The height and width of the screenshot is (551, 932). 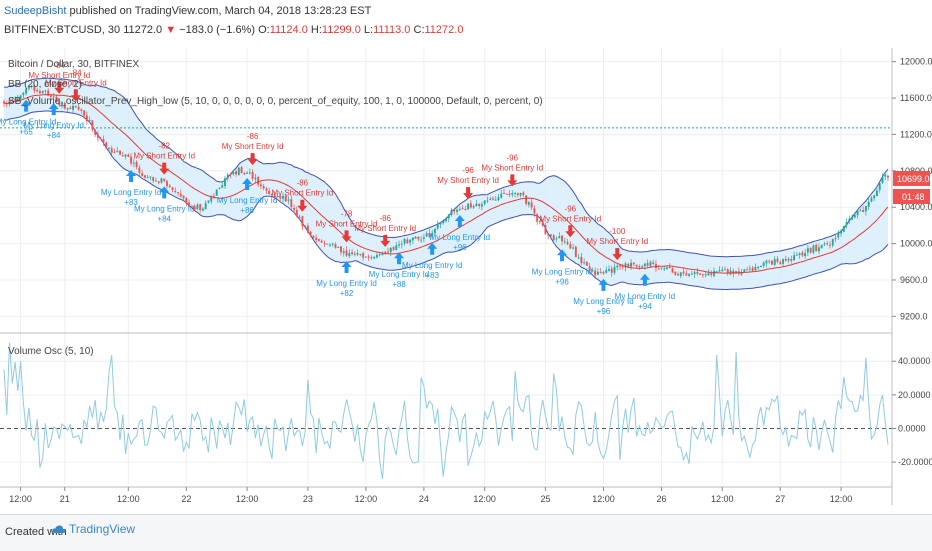 What do you see at coordinates (399, 274) in the screenshot?
I see `long-signal-label: My Long Entry Id` at bounding box center [399, 274].